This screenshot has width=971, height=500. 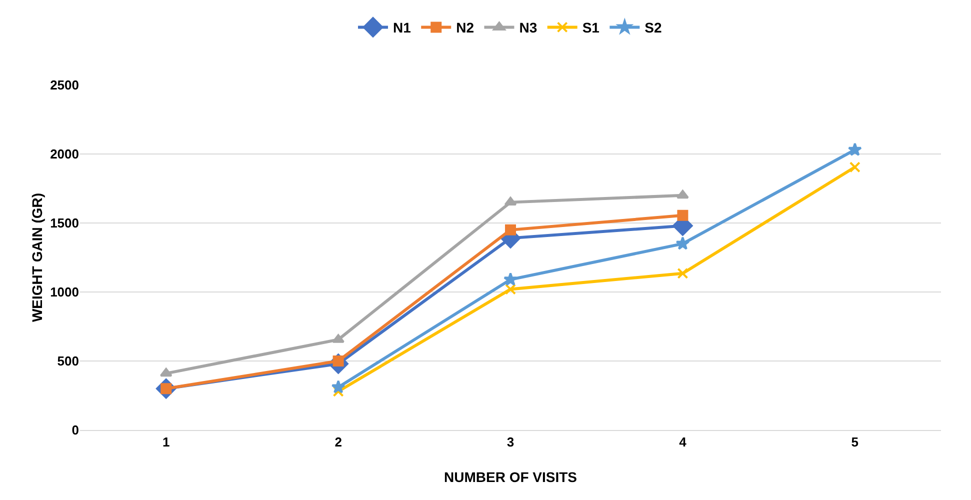 What do you see at coordinates (855, 442) in the screenshot?
I see `x-tick-label: 5` at bounding box center [855, 442].